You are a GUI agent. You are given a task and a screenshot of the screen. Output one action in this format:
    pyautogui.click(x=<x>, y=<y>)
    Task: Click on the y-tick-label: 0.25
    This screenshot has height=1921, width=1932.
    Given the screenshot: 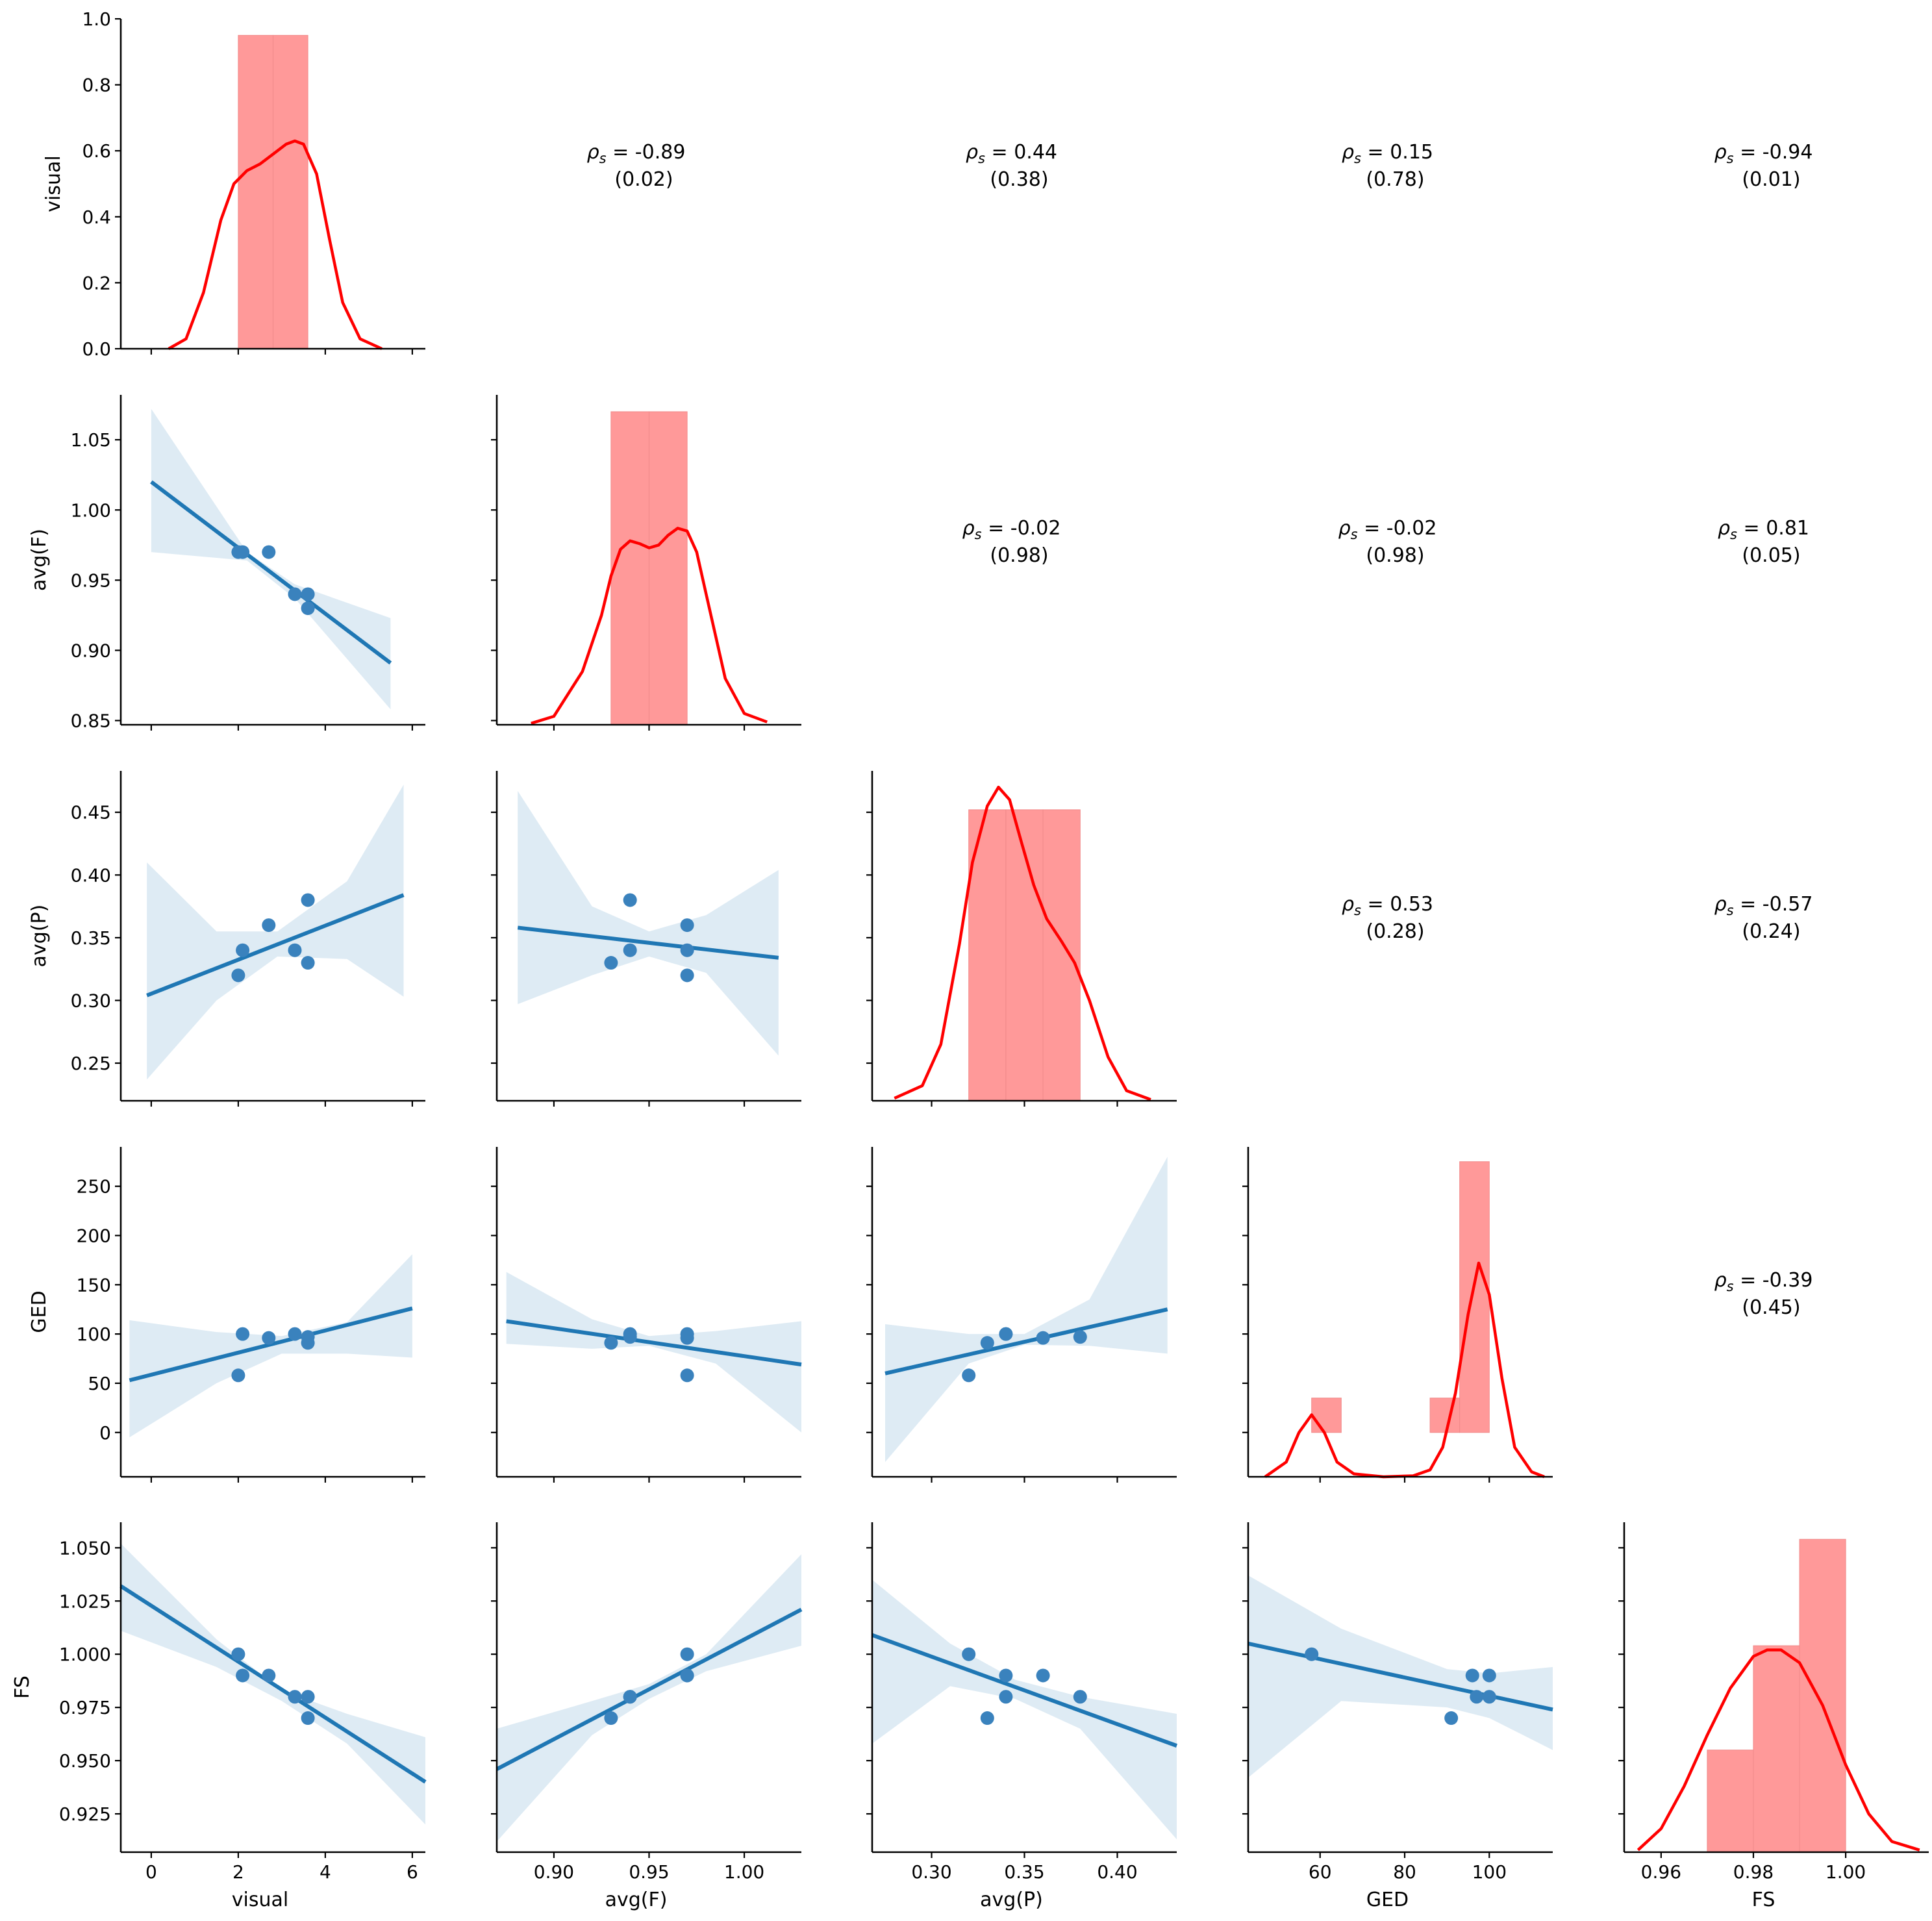 What is the action you would take?
    pyautogui.click(x=91, y=1063)
    